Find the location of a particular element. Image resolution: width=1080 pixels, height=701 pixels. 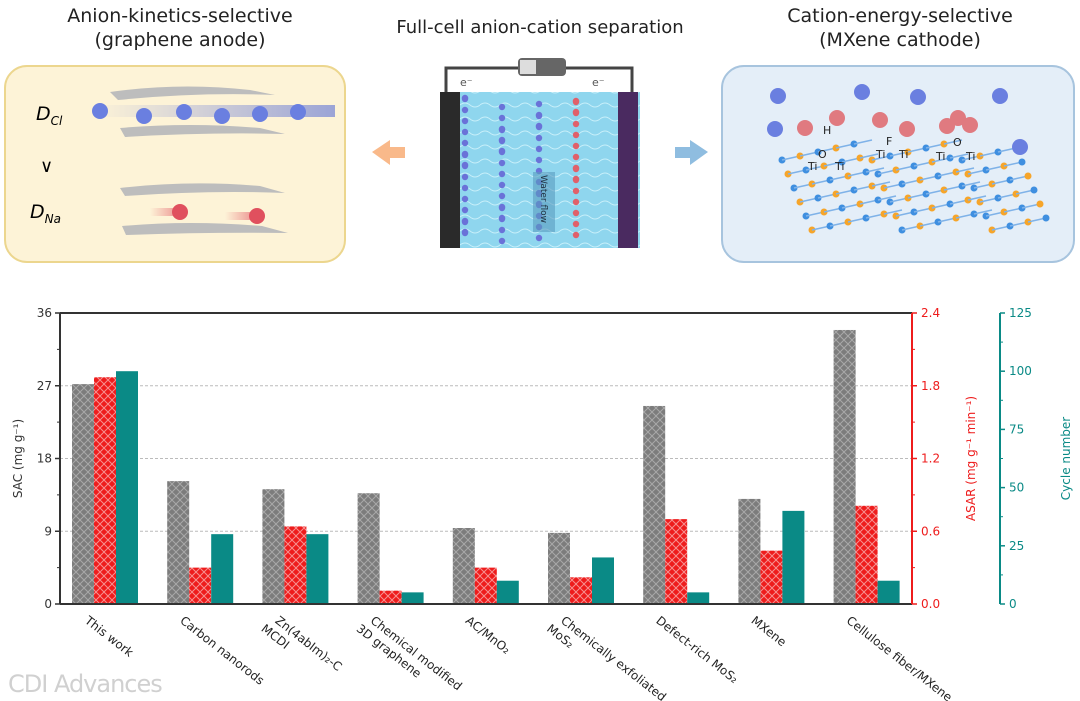

category-label-line: Defect-rich MoS₂ is located at coordinates (697, 649).